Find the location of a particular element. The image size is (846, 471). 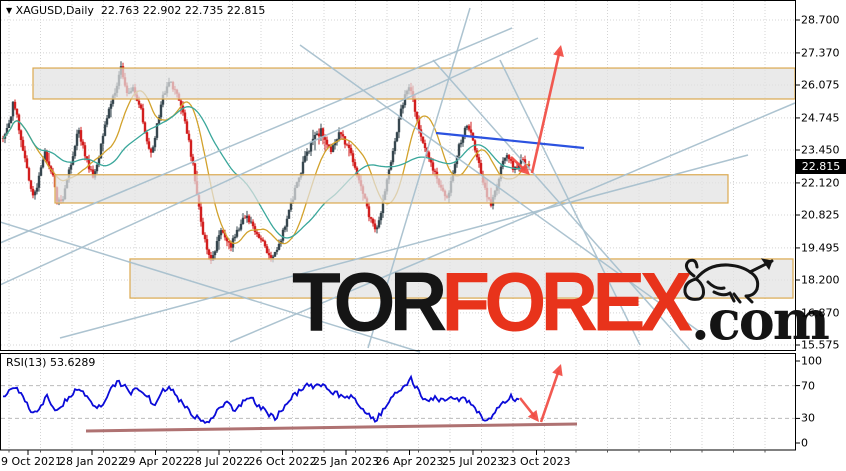

date-label: 25 Jan 2023 is located at coordinates (346, 461).